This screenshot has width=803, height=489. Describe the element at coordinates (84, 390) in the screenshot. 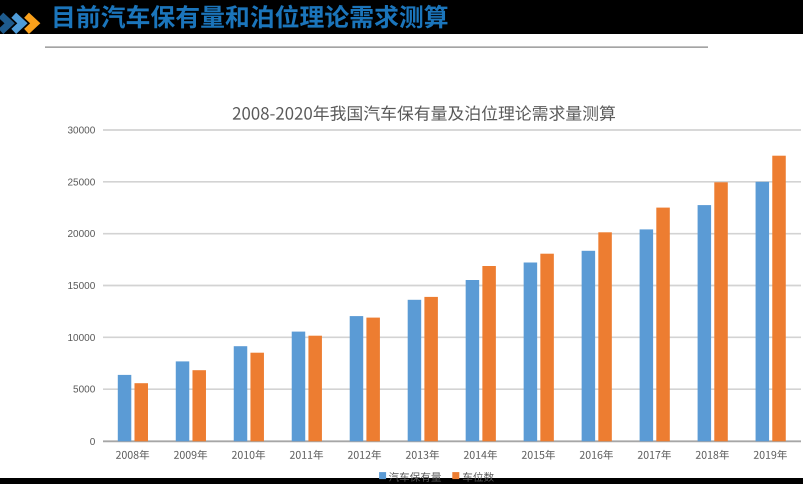

I see `svg-text: 5000` at that location.